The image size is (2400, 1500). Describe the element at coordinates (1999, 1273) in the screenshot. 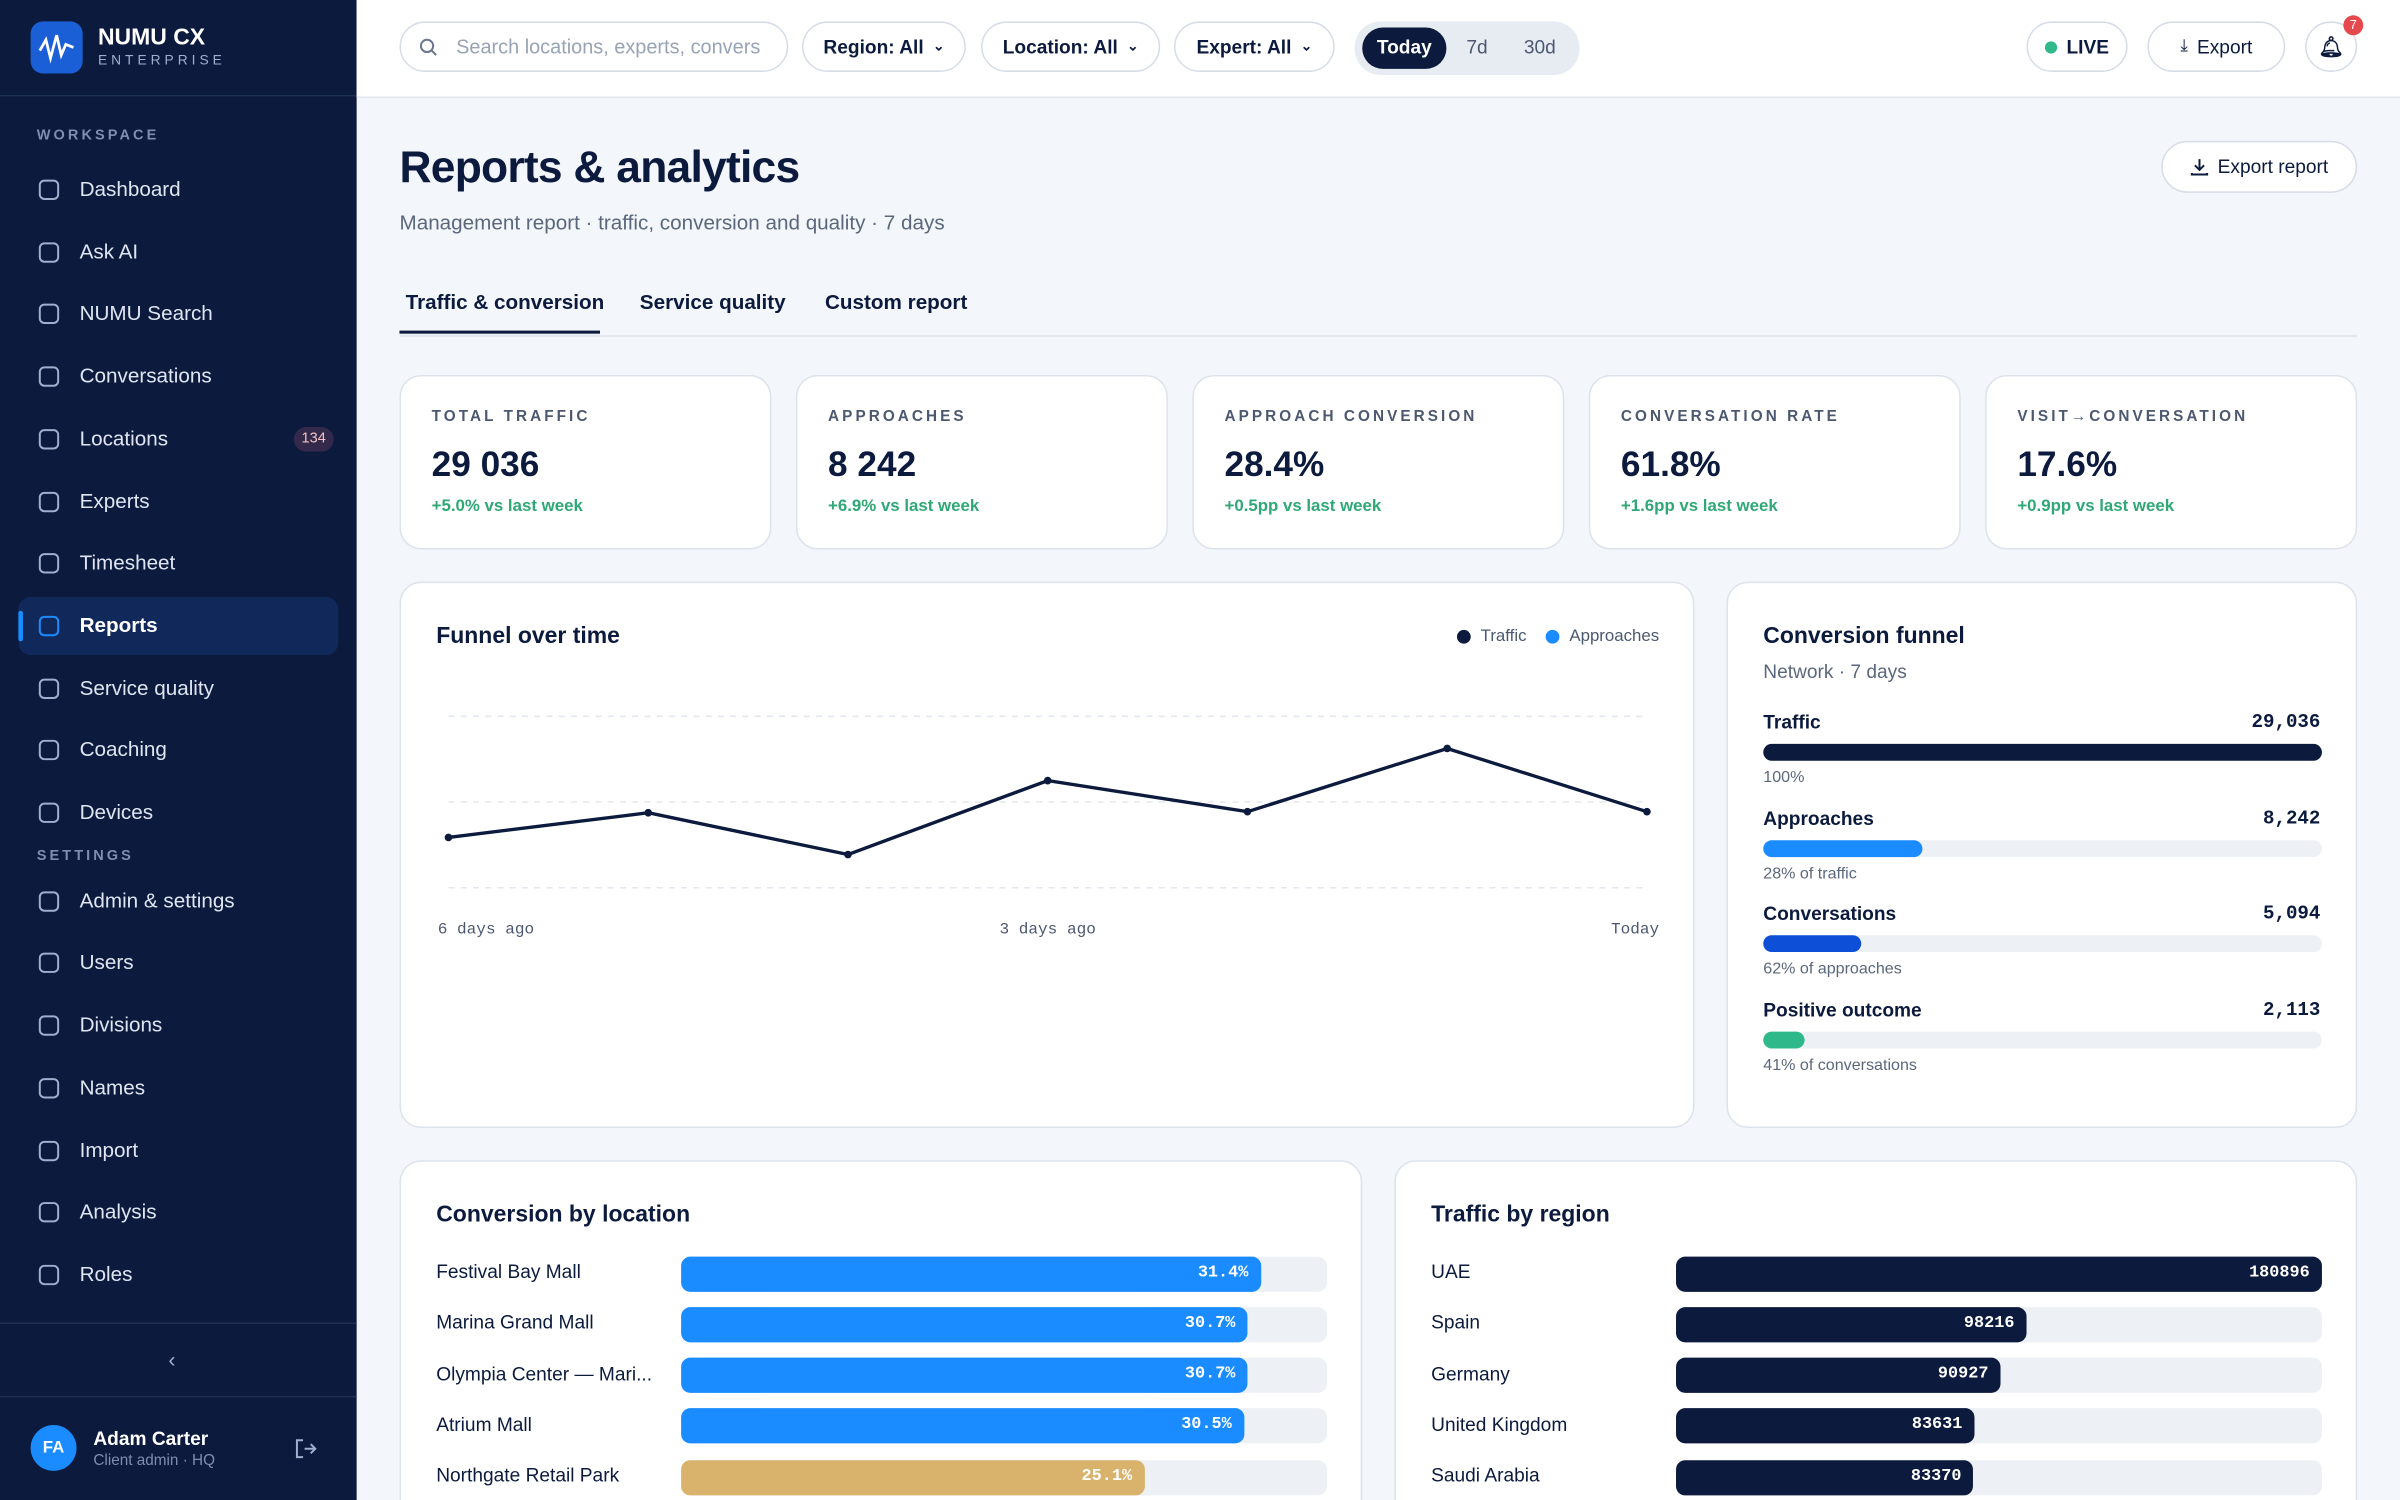

I see `bar-track: 180896` at that location.